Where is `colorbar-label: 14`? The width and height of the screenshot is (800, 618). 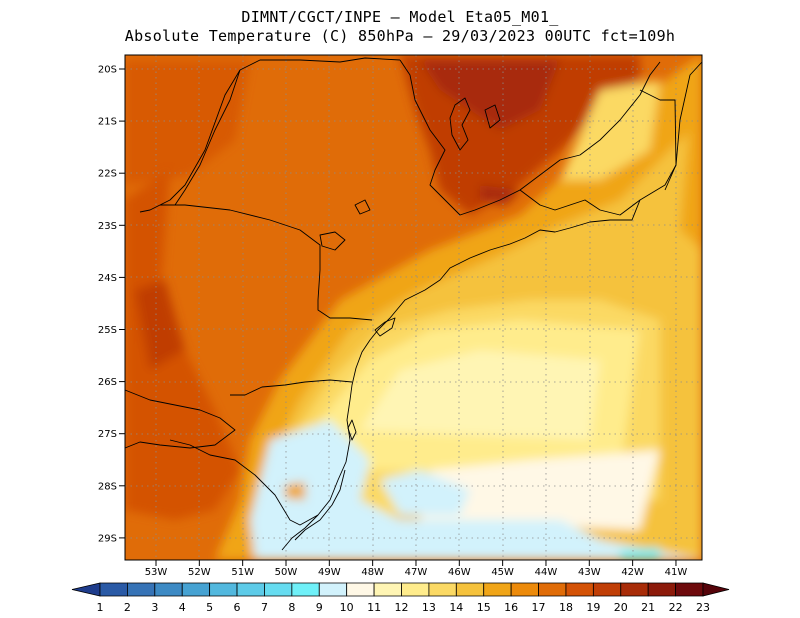
colorbar-label: 14 is located at coordinates (456, 607).